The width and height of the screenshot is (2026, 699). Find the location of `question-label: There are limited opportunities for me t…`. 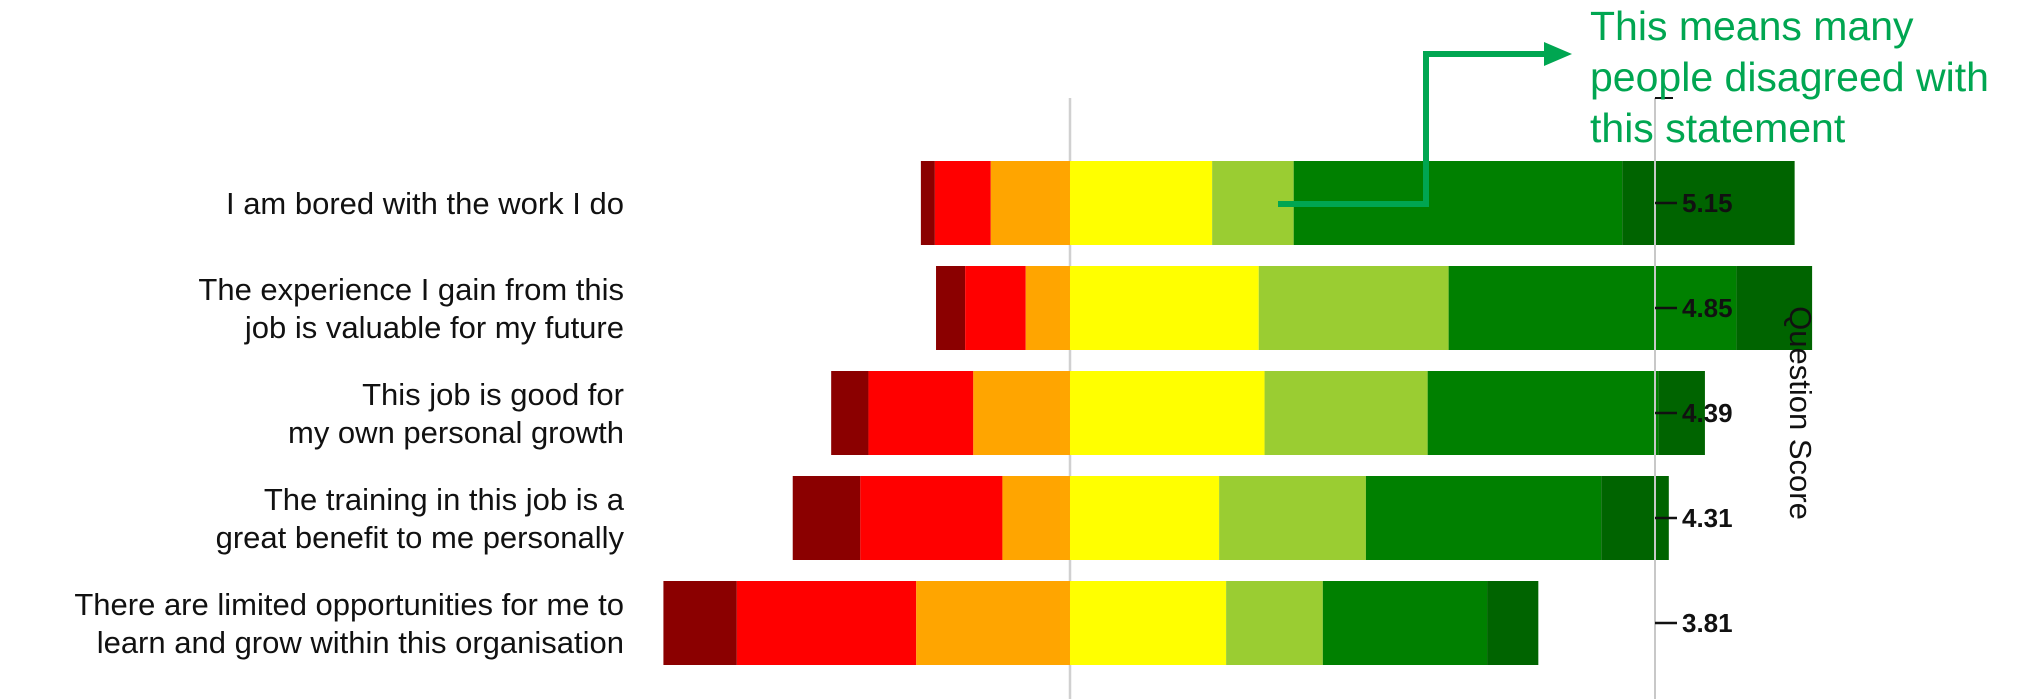

question-label: There are limited opportunities for me t… is located at coordinates (349, 604).